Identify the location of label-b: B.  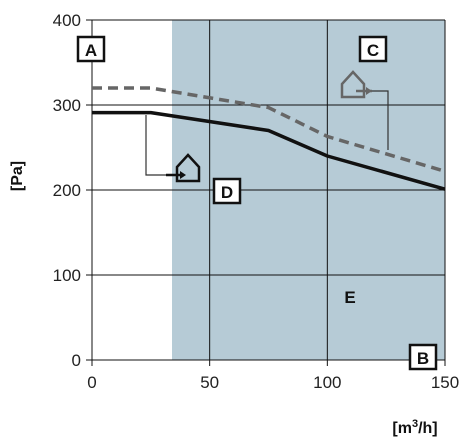
(423, 357).